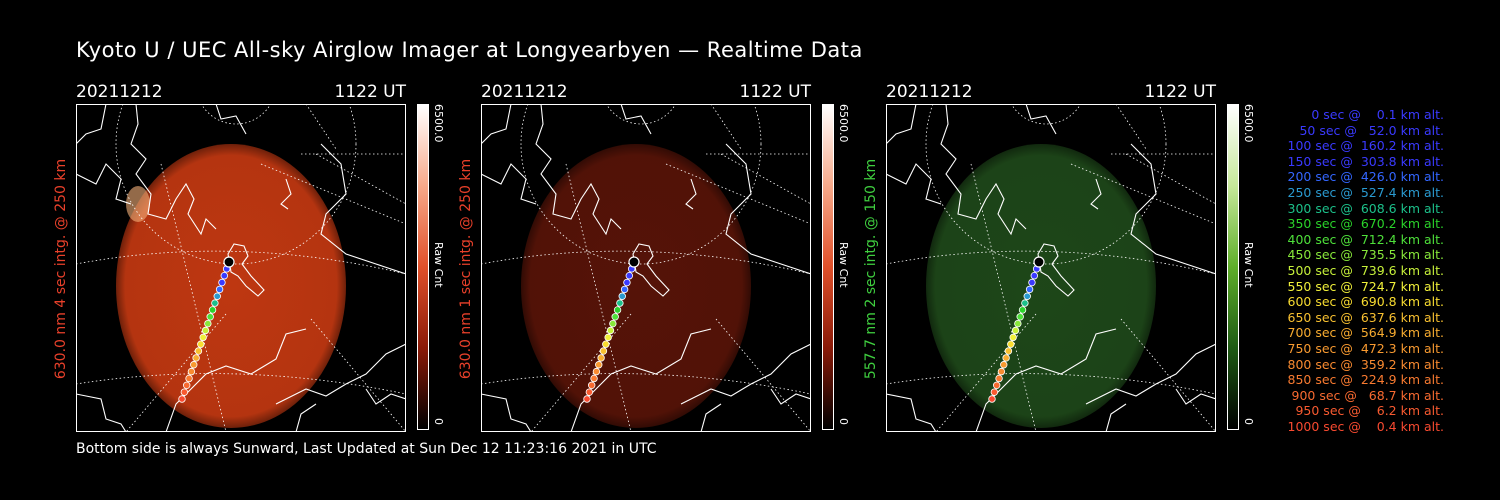 This screenshot has width=1500, height=500. I want to click on allsky-map, so click(241, 268).